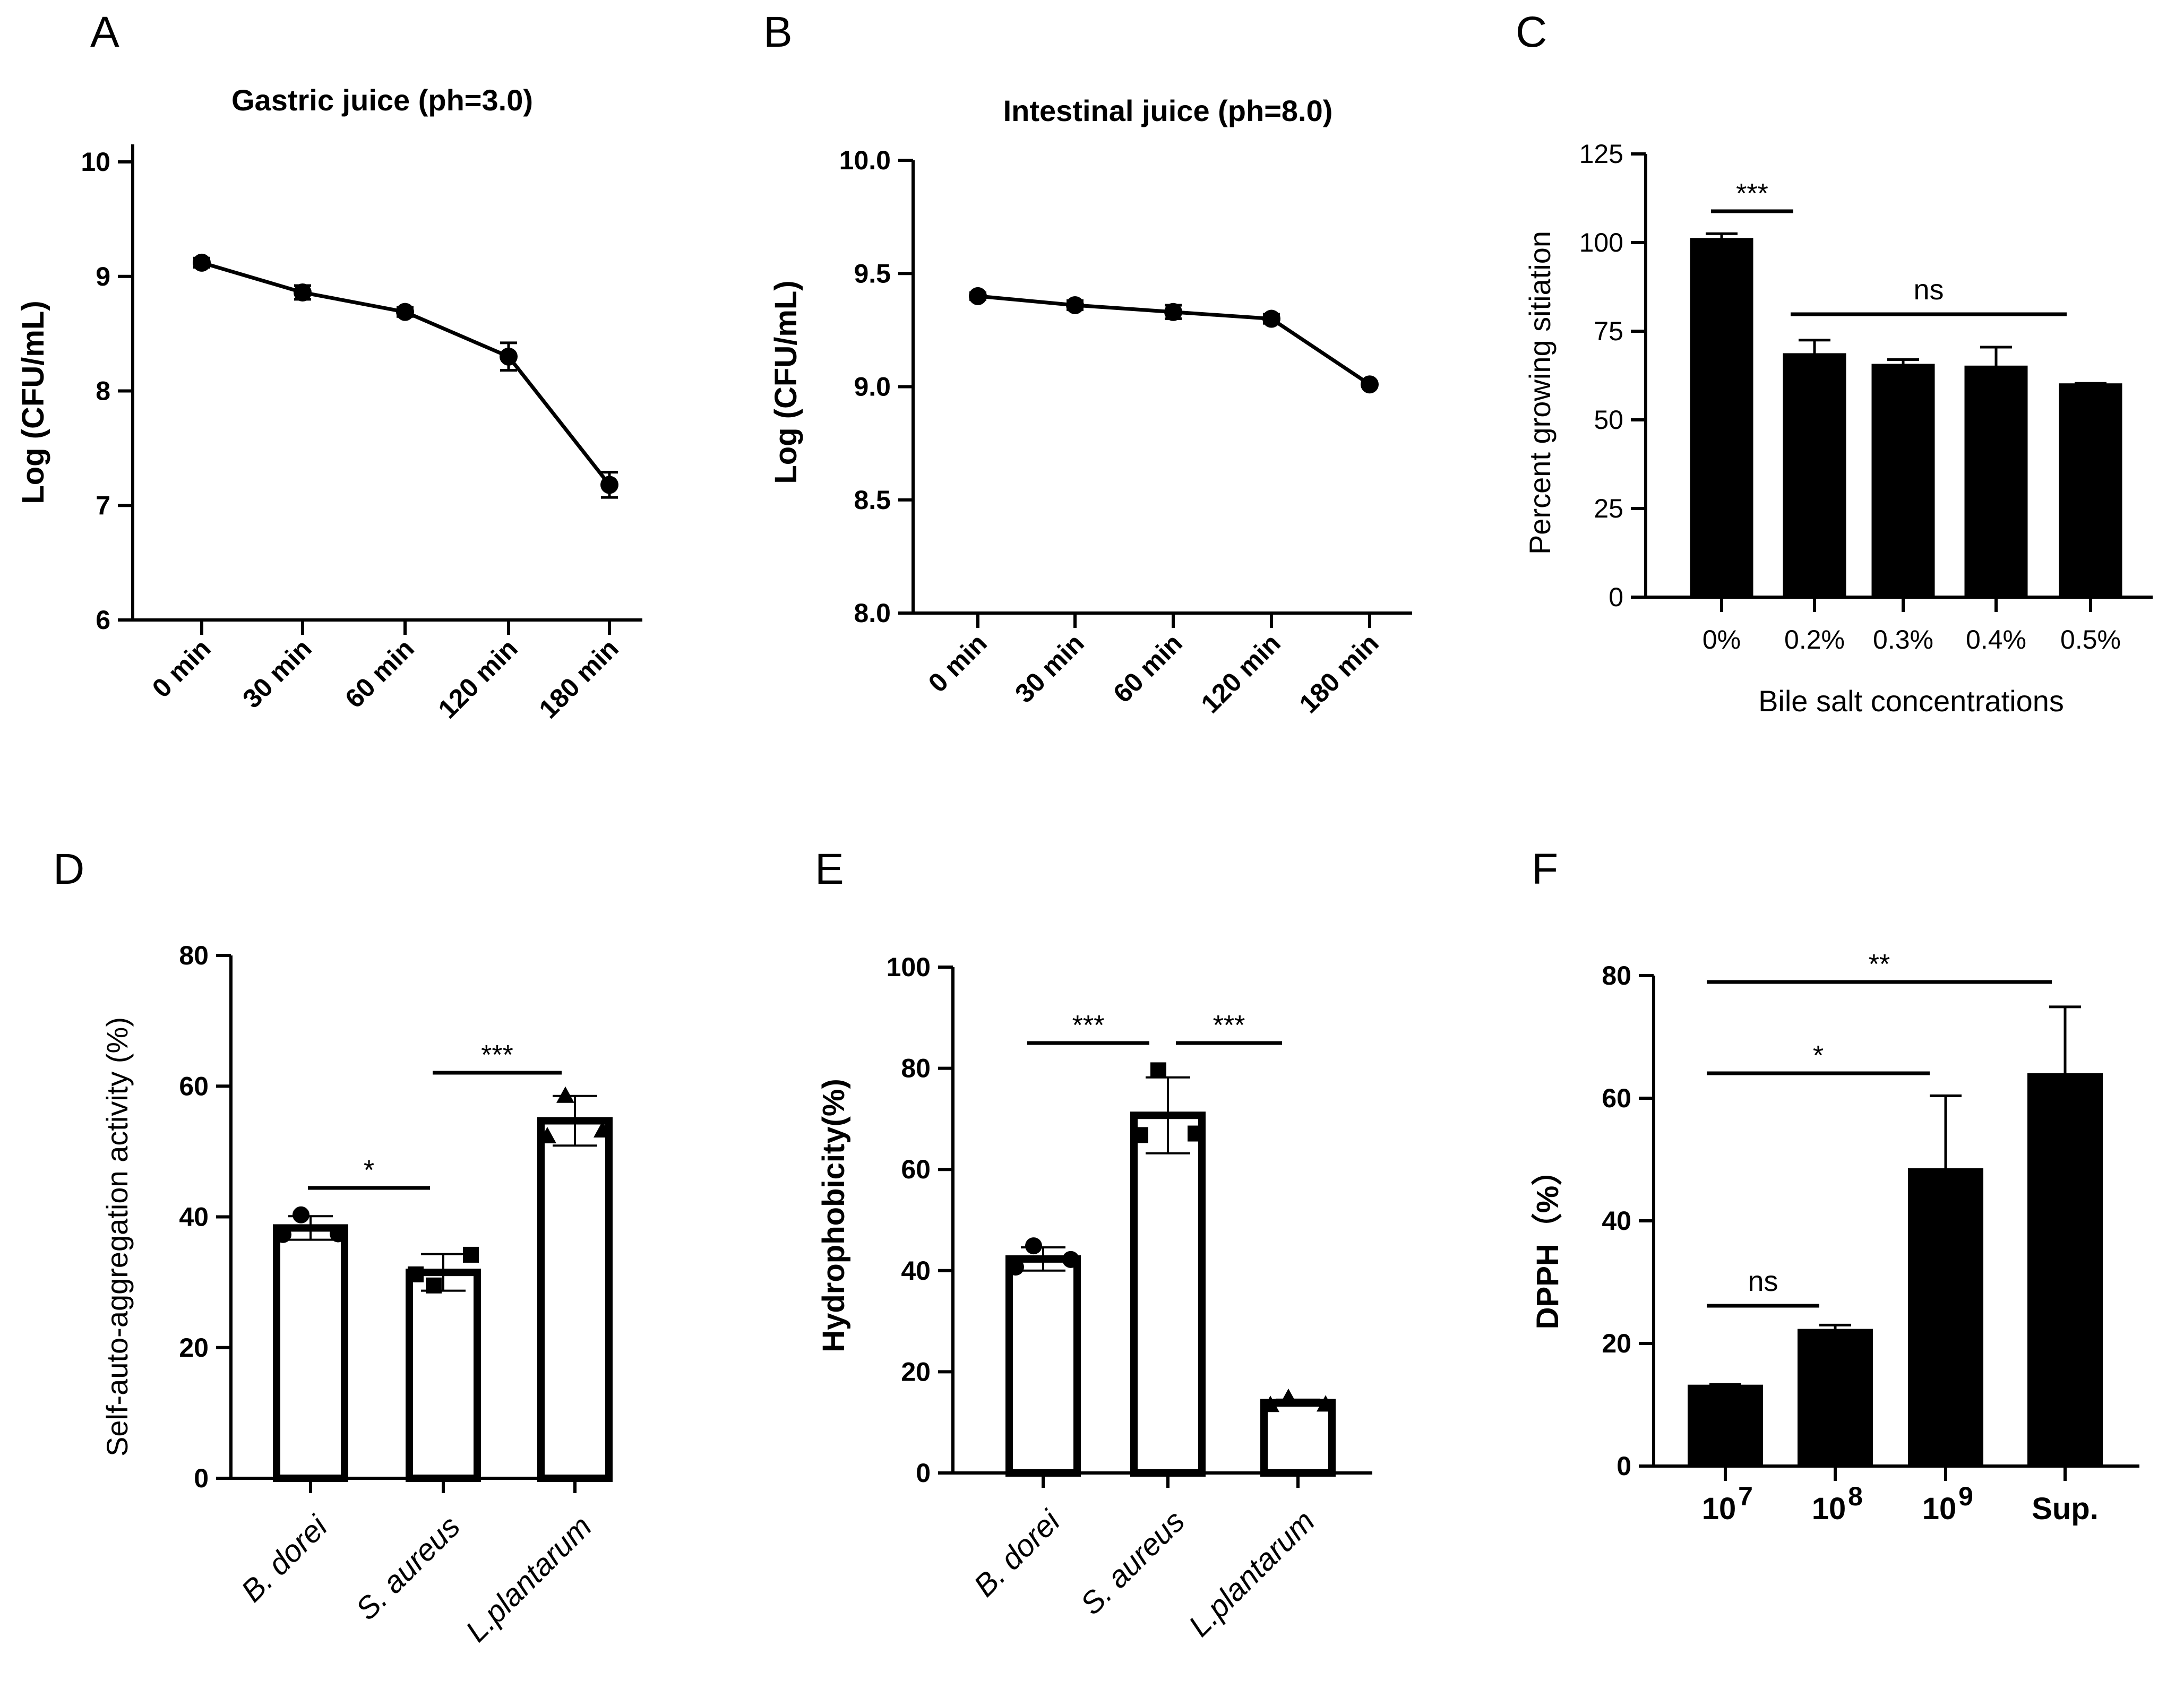 The height and width of the screenshot is (1689, 2184). Describe the element at coordinates (1745, 1496) in the screenshot. I see `x-tick-superscript: 7` at that location.